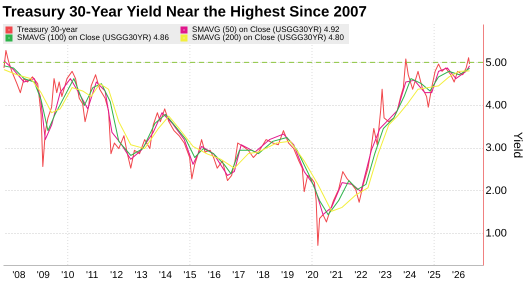  I want to click on y-tick-label: 3.00, so click(496, 148).